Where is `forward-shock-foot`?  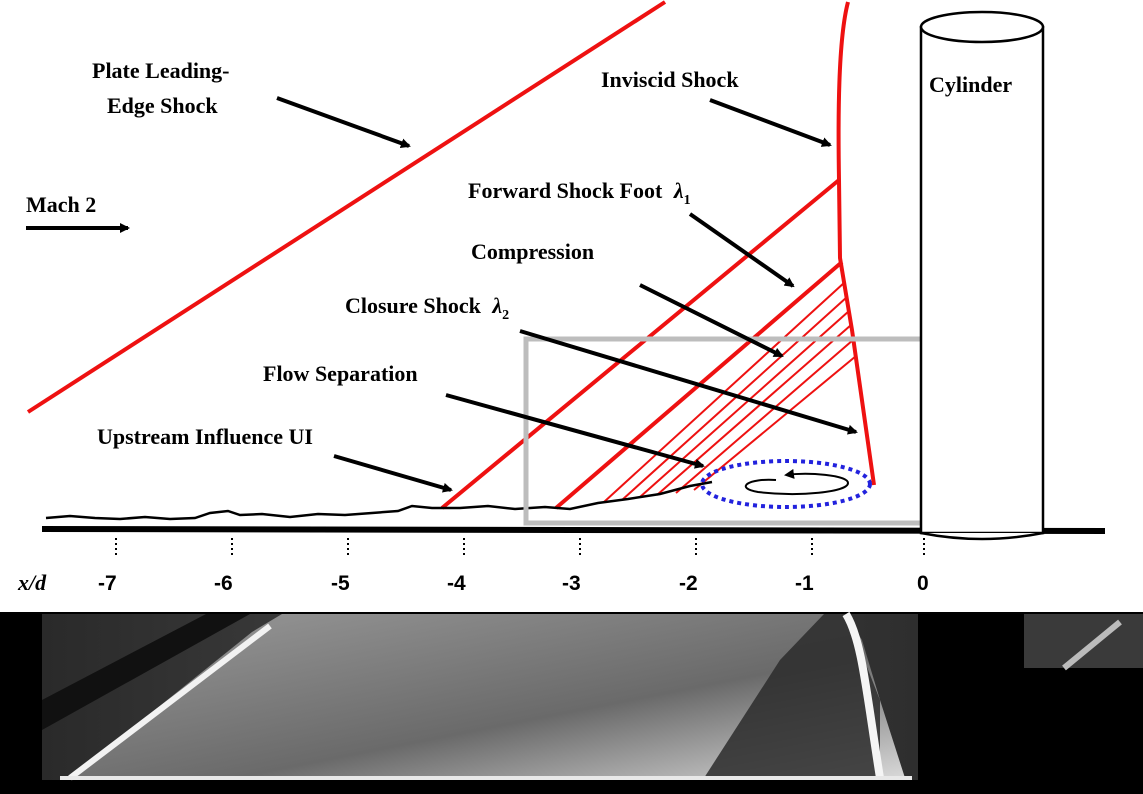 forward-shock-foot is located at coordinates (640, 344).